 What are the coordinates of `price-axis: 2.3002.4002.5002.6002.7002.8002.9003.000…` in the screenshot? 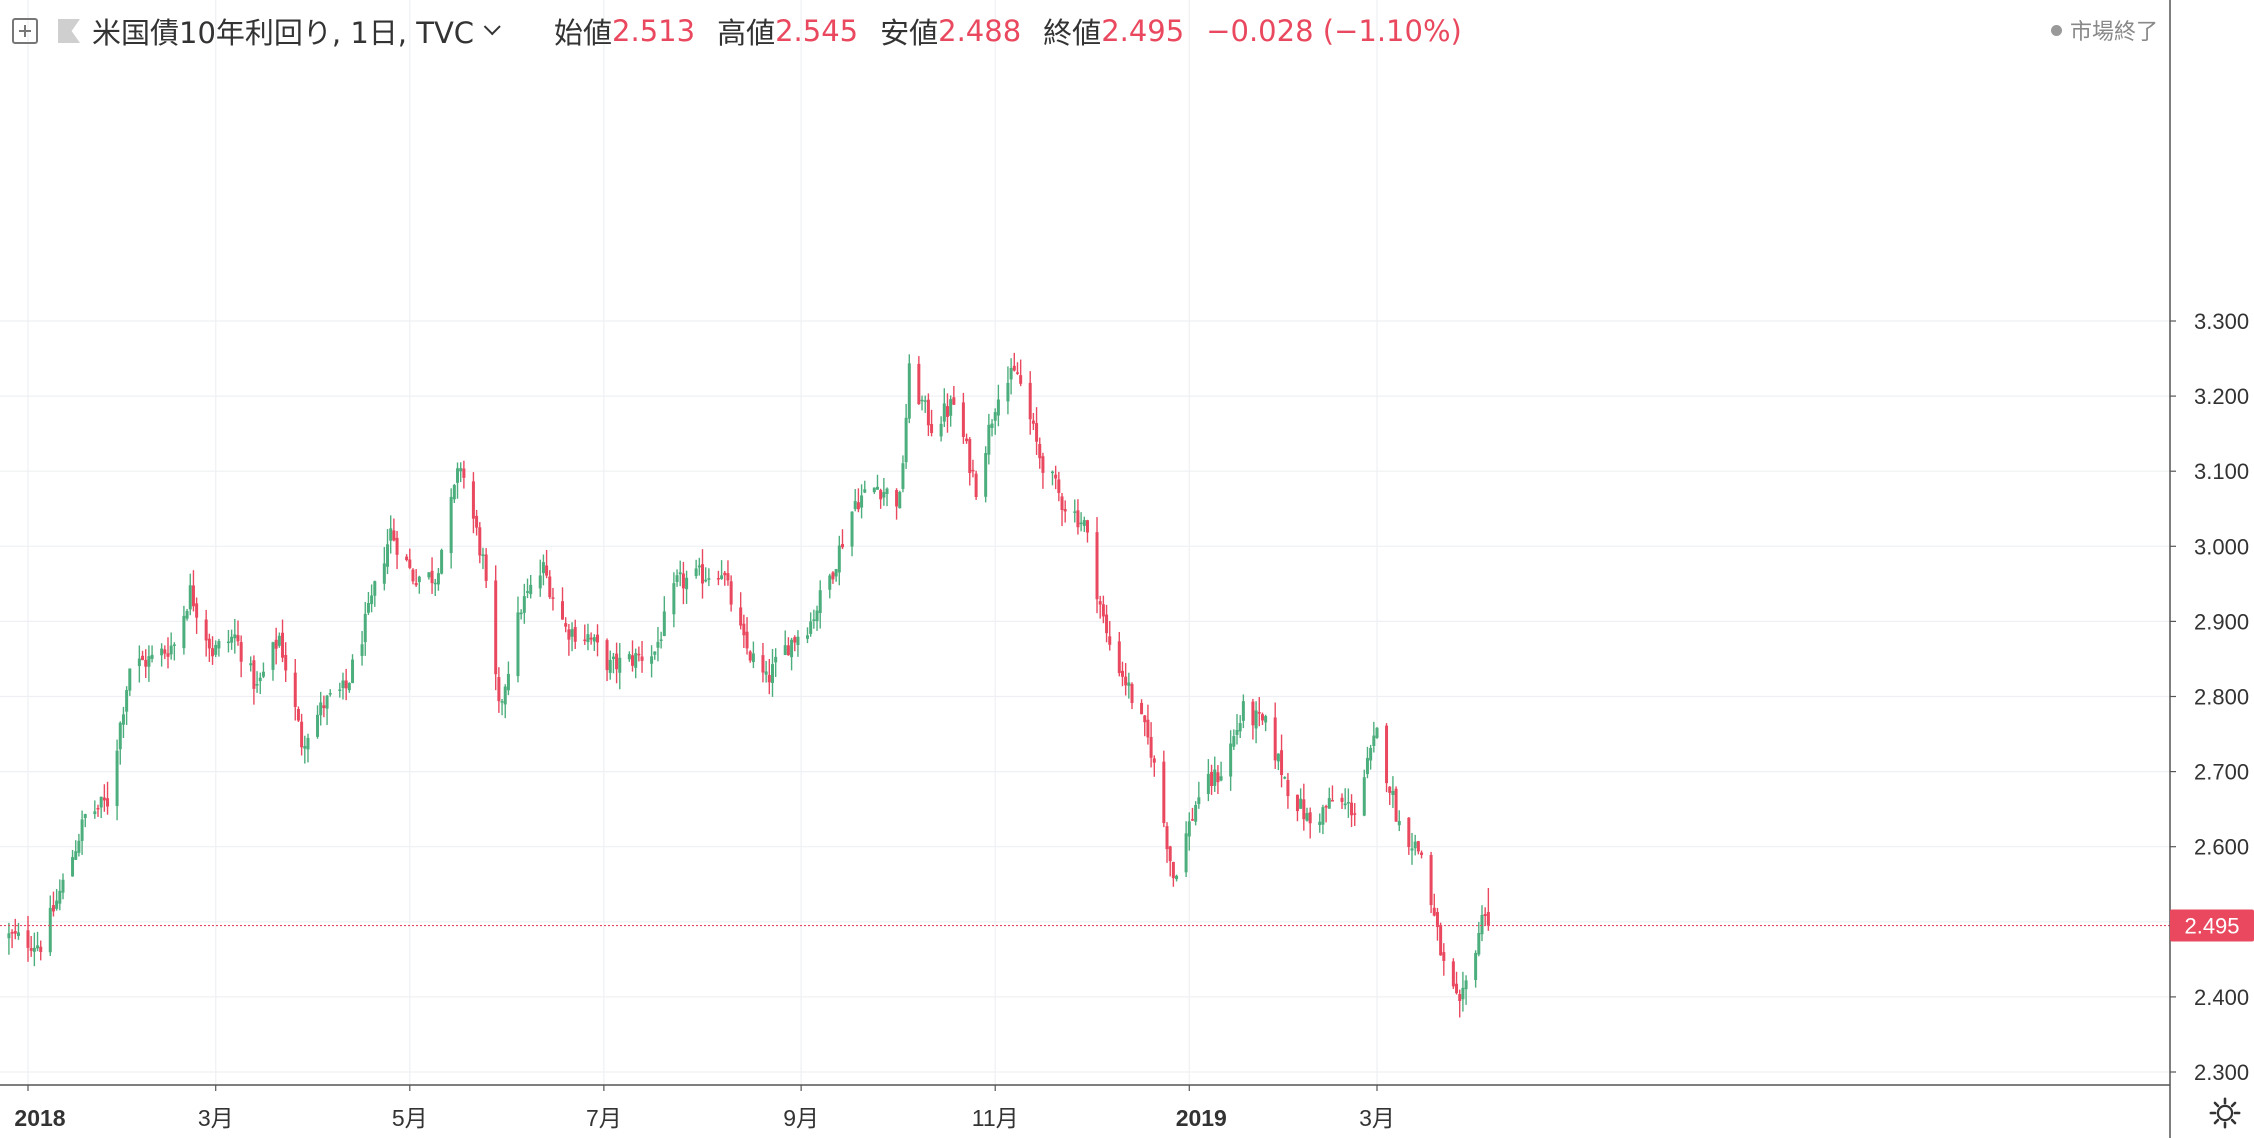 It's located at (2209, 697).